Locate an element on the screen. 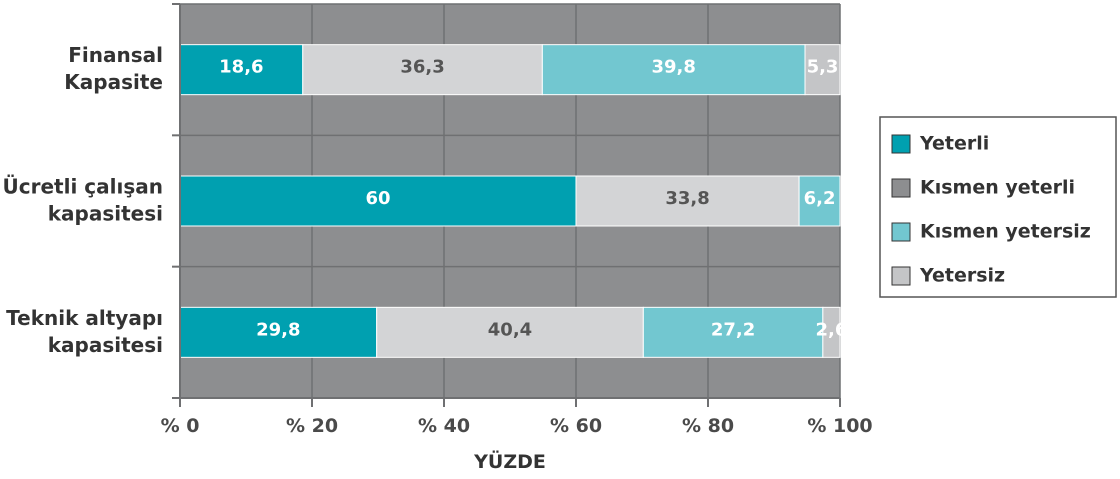 Image resolution: width=1120 pixels, height=479 pixels. legend-label: Yetersiz is located at coordinates (962, 276).